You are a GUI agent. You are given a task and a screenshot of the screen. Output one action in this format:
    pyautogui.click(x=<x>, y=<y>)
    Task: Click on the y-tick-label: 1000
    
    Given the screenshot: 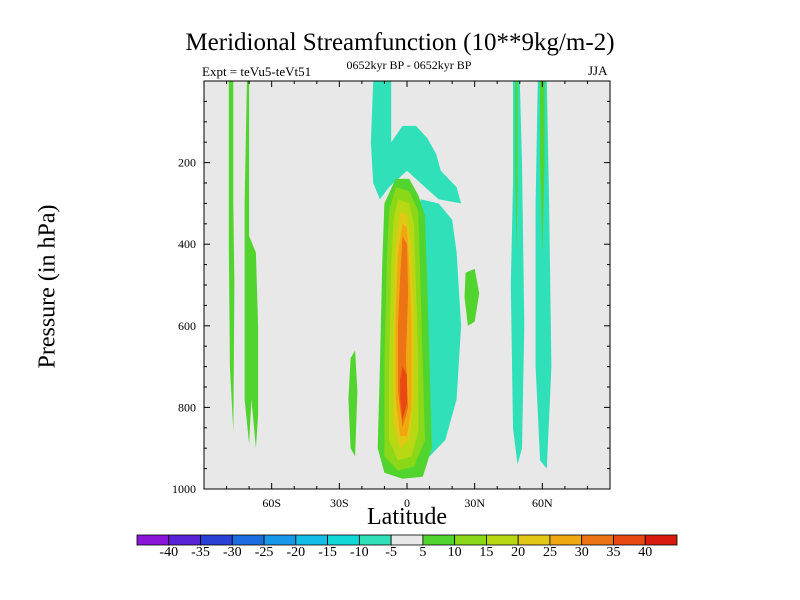 What is the action you would take?
    pyautogui.click(x=184, y=489)
    